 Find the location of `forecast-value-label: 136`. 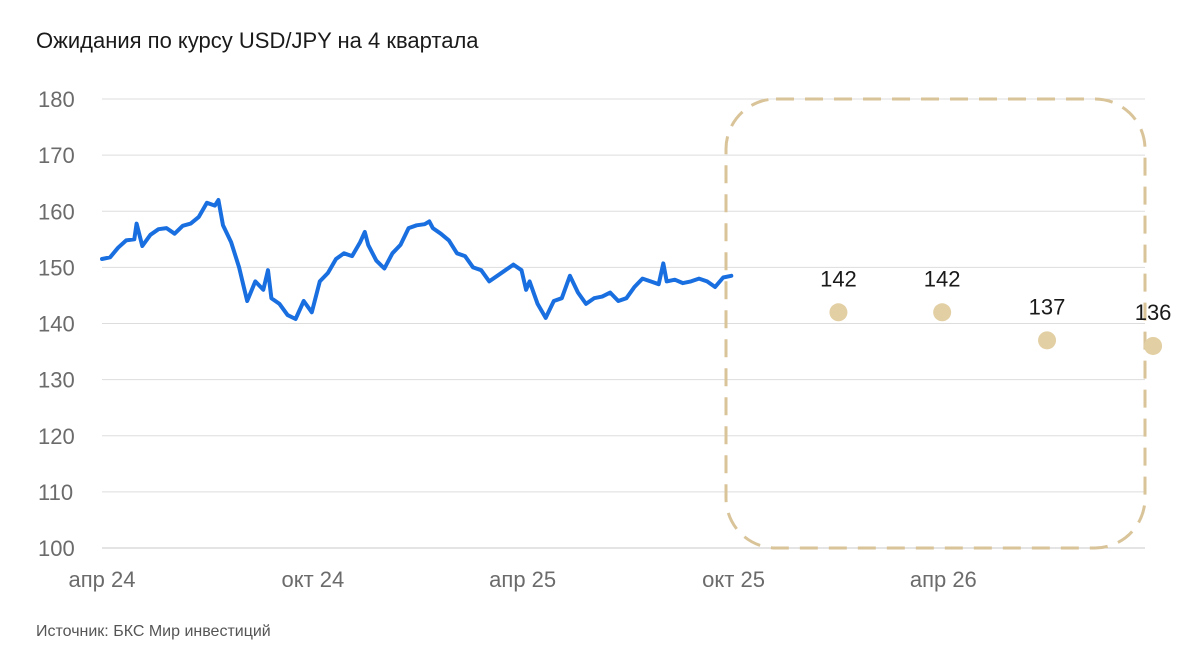

forecast-value-label: 136 is located at coordinates (1153, 312).